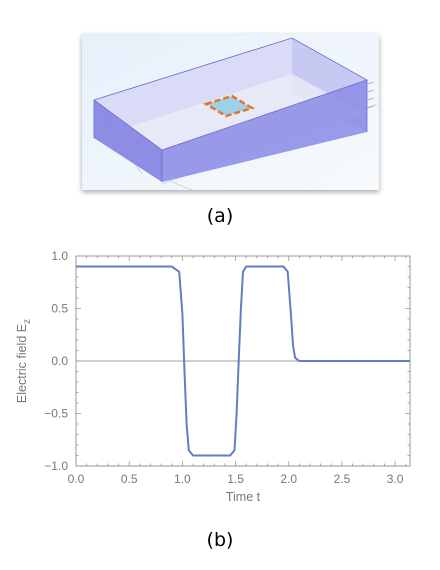 The height and width of the screenshot is (570, 440). I want to click on x-tick-label: 2.5, so click(342, 479).